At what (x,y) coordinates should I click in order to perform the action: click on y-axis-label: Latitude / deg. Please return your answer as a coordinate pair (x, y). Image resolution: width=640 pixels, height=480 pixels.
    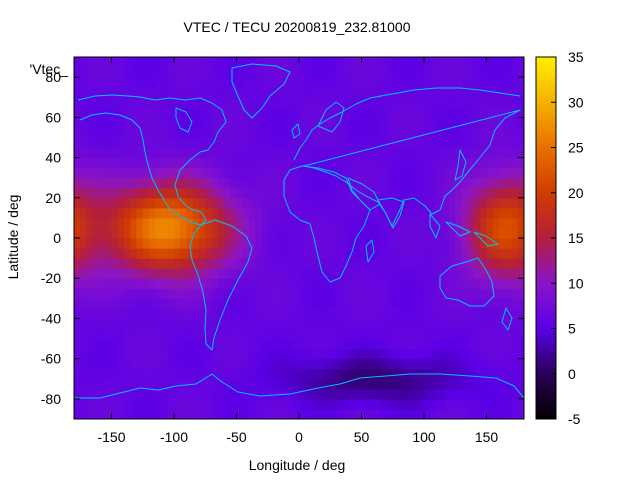
    Looking at the image, I should click on (13, 237).